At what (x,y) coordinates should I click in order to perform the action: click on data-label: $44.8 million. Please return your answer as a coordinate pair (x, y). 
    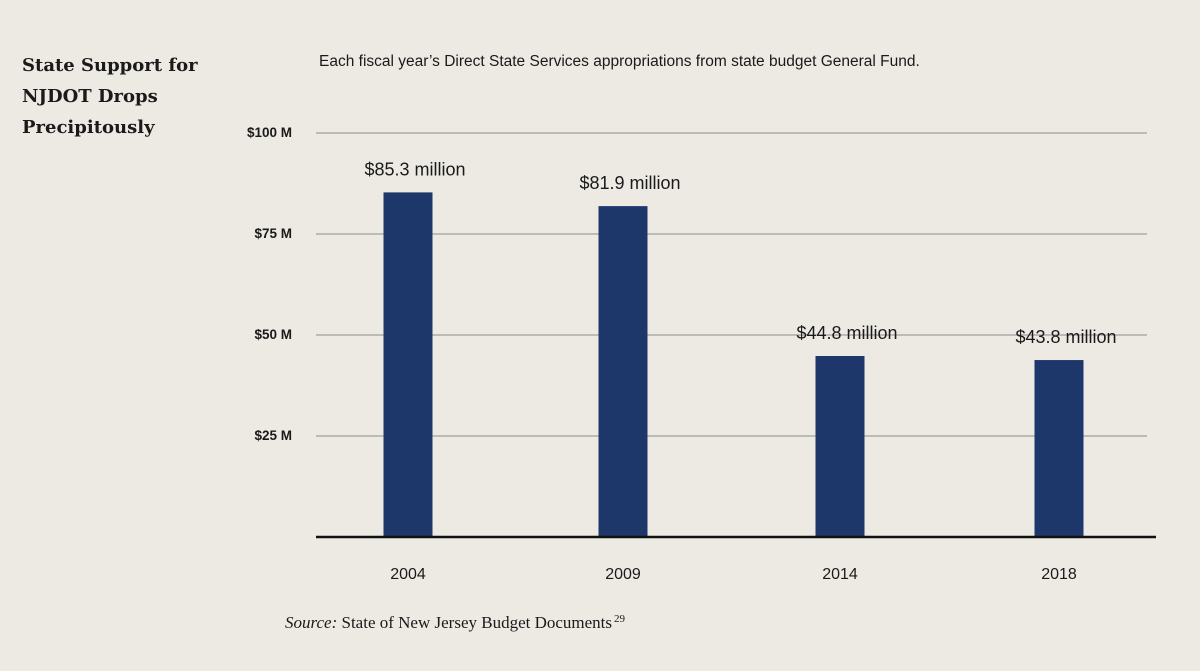
    Looking at the image, I should click on (846, 333).